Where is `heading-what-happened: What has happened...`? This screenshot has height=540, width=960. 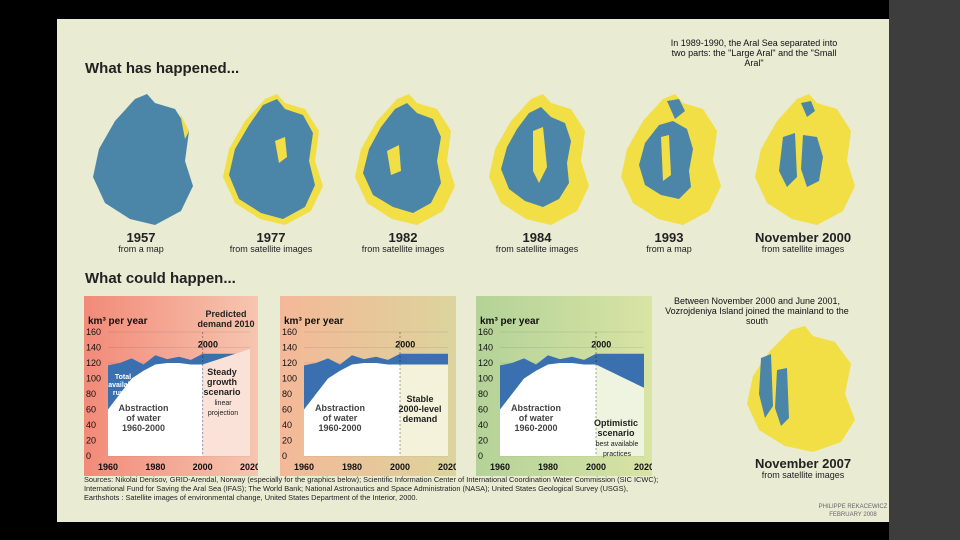
heading-what-happened: What has happened... is located at coordinates (162, 68).